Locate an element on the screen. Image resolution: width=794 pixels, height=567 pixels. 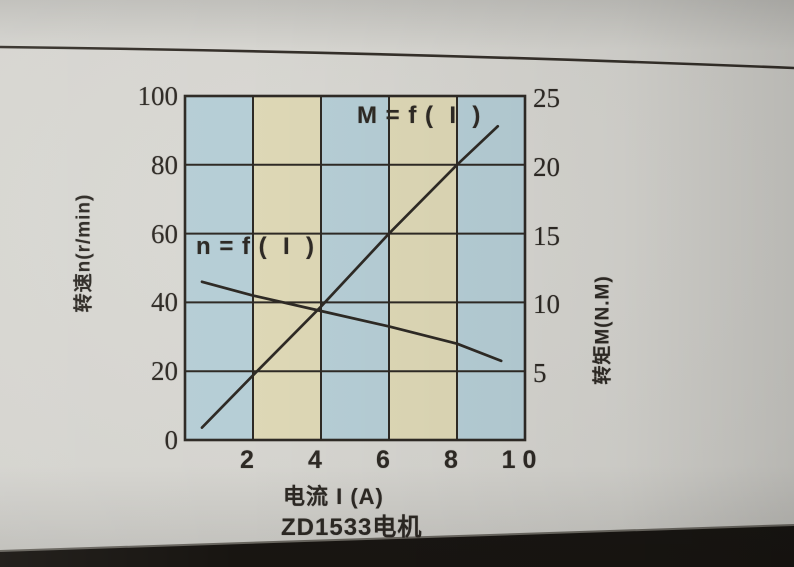
y-axis-left-tick-label: 60 is located at coordinates (164, 233).